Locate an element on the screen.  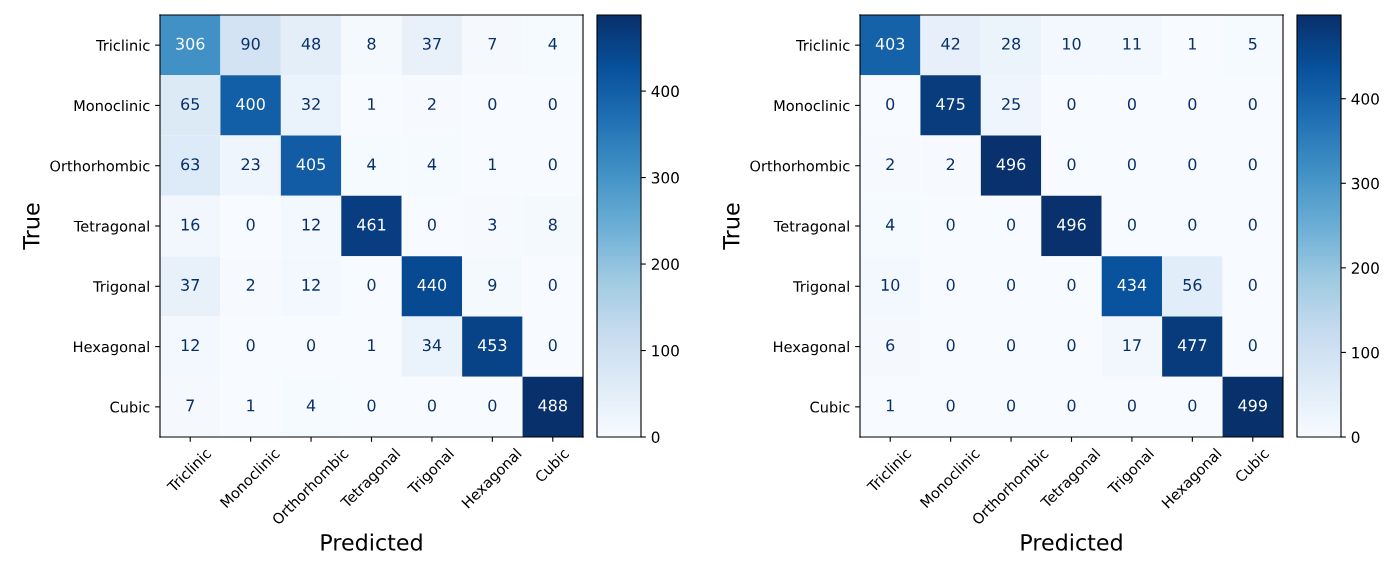
data-label: 400 is located at coordinates (250, 104).